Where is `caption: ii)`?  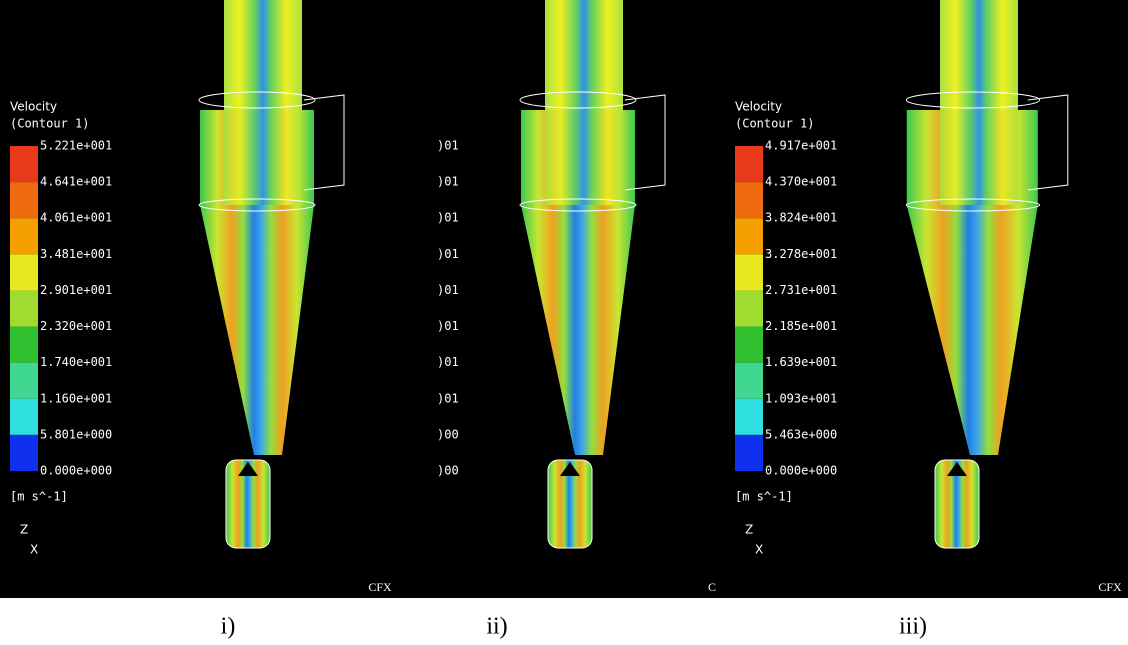
caption: ii) is located at coordinates (496, 627).